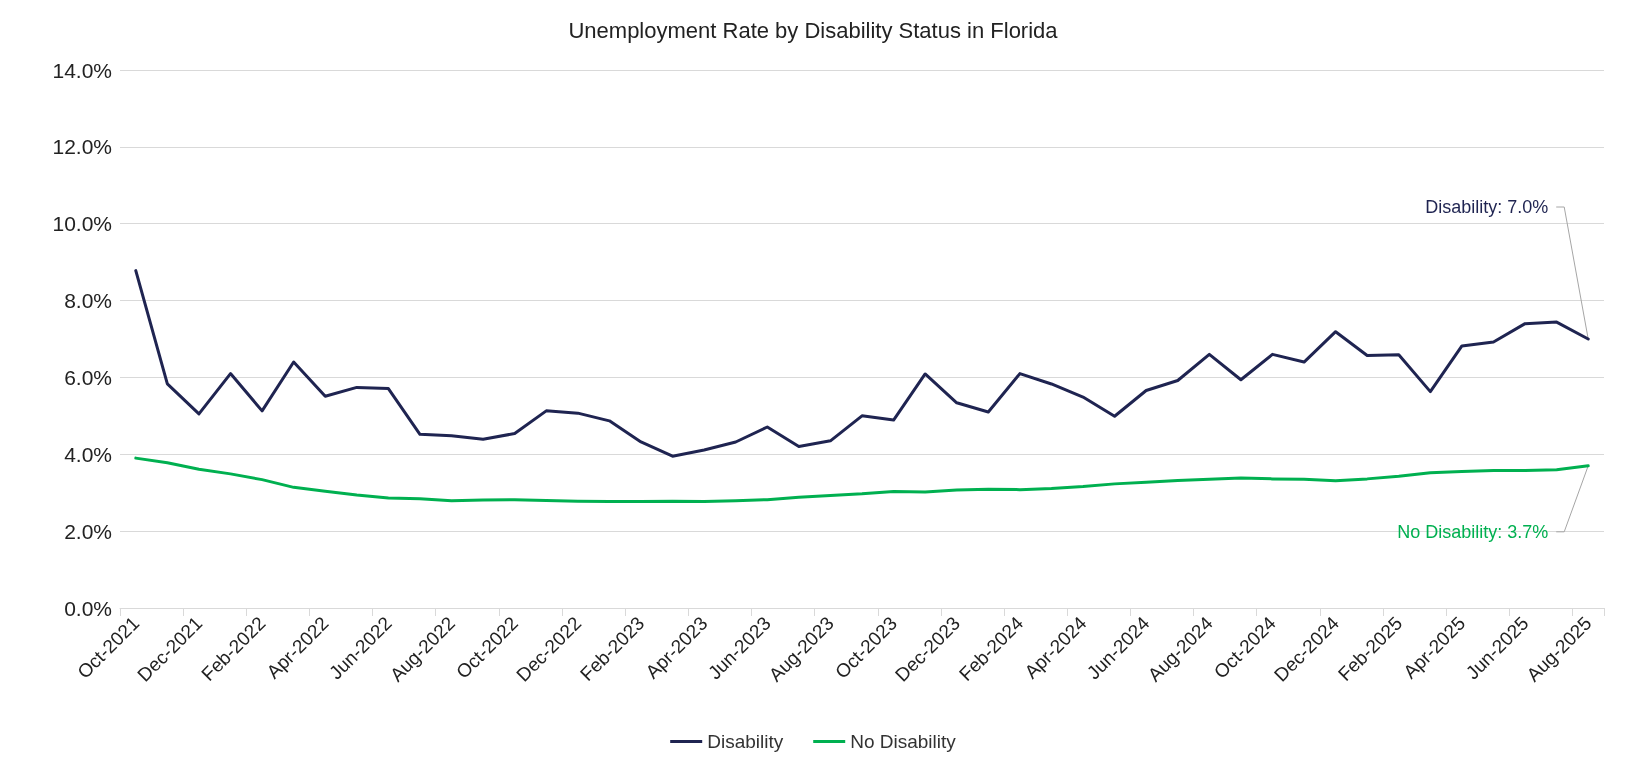  I want to click on annotation: No Disability: 3.7%, so click(1473, 531).